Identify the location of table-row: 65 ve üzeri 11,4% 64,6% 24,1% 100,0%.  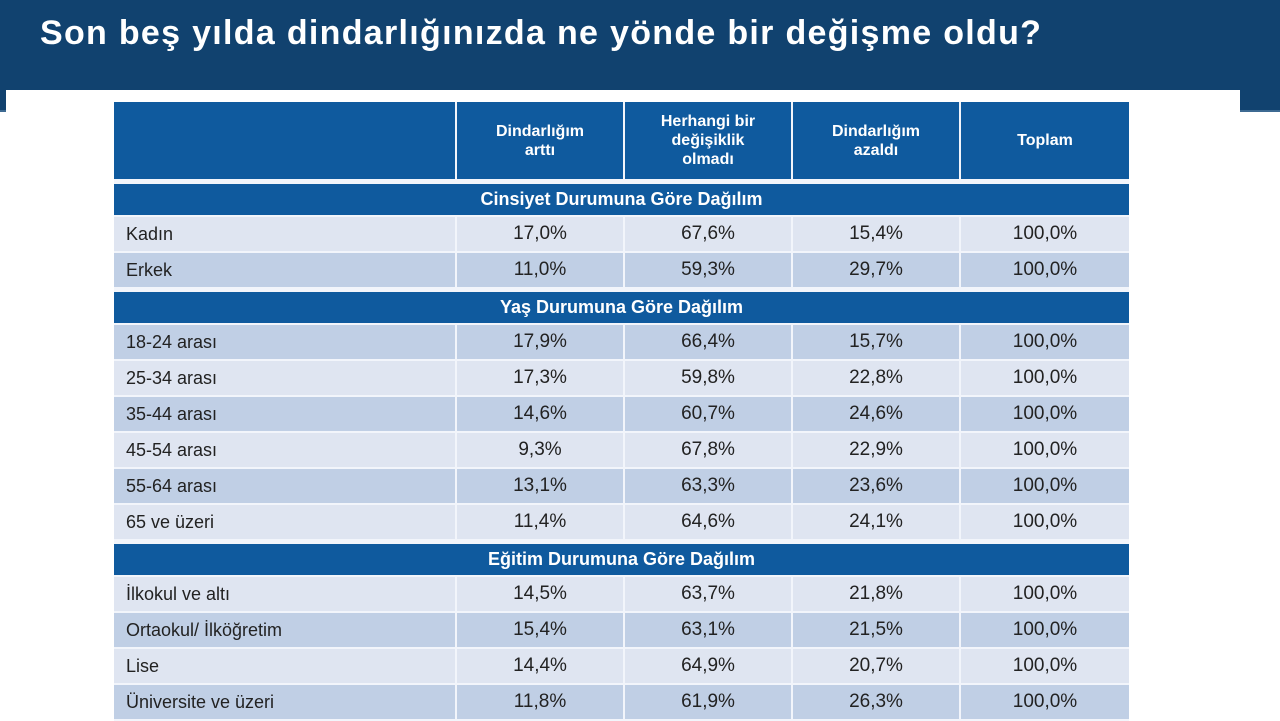
(621, 523).